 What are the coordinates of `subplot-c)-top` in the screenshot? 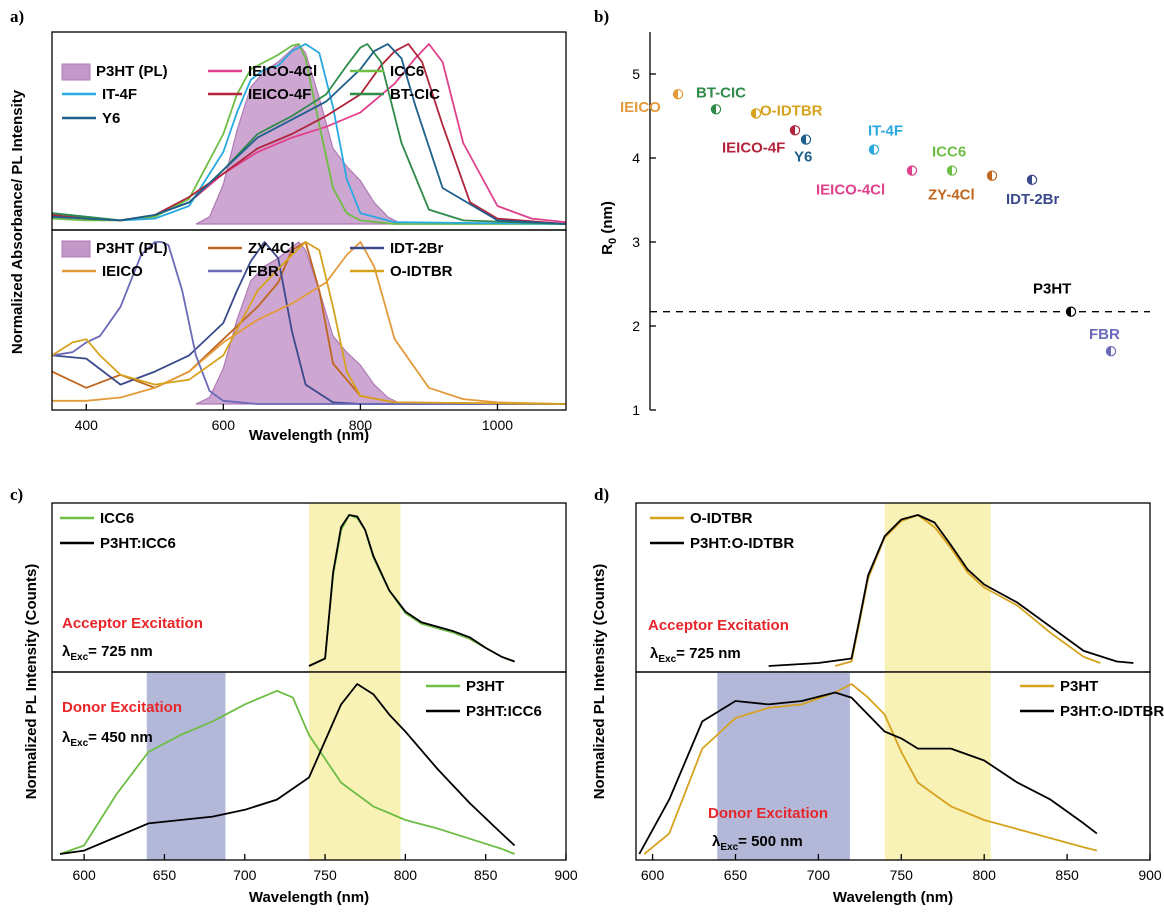 It's located at (309, 587).